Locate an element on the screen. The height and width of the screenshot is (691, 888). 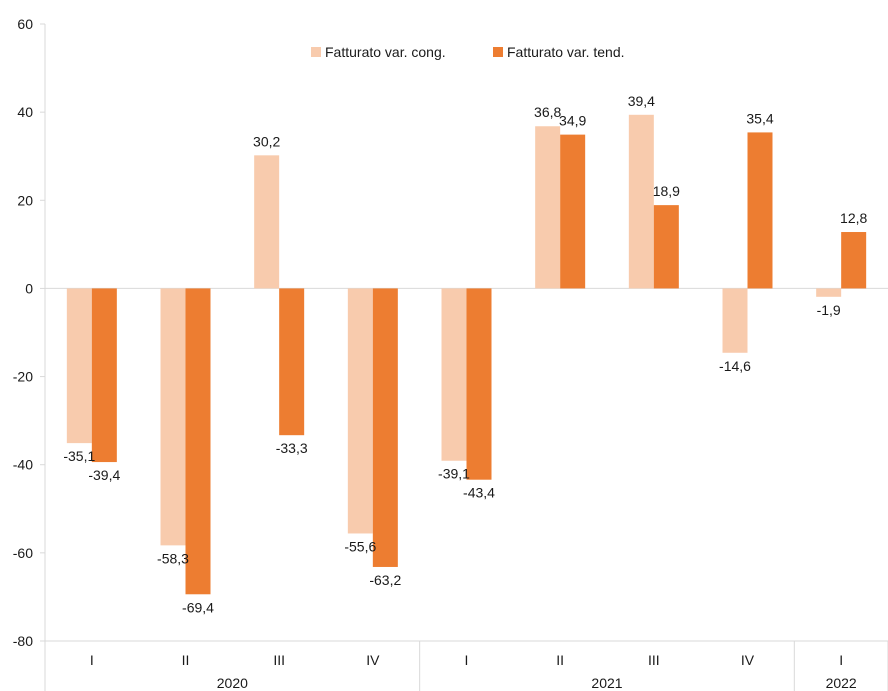
y-tick-label: 60 is located at coordinates (25, 24).